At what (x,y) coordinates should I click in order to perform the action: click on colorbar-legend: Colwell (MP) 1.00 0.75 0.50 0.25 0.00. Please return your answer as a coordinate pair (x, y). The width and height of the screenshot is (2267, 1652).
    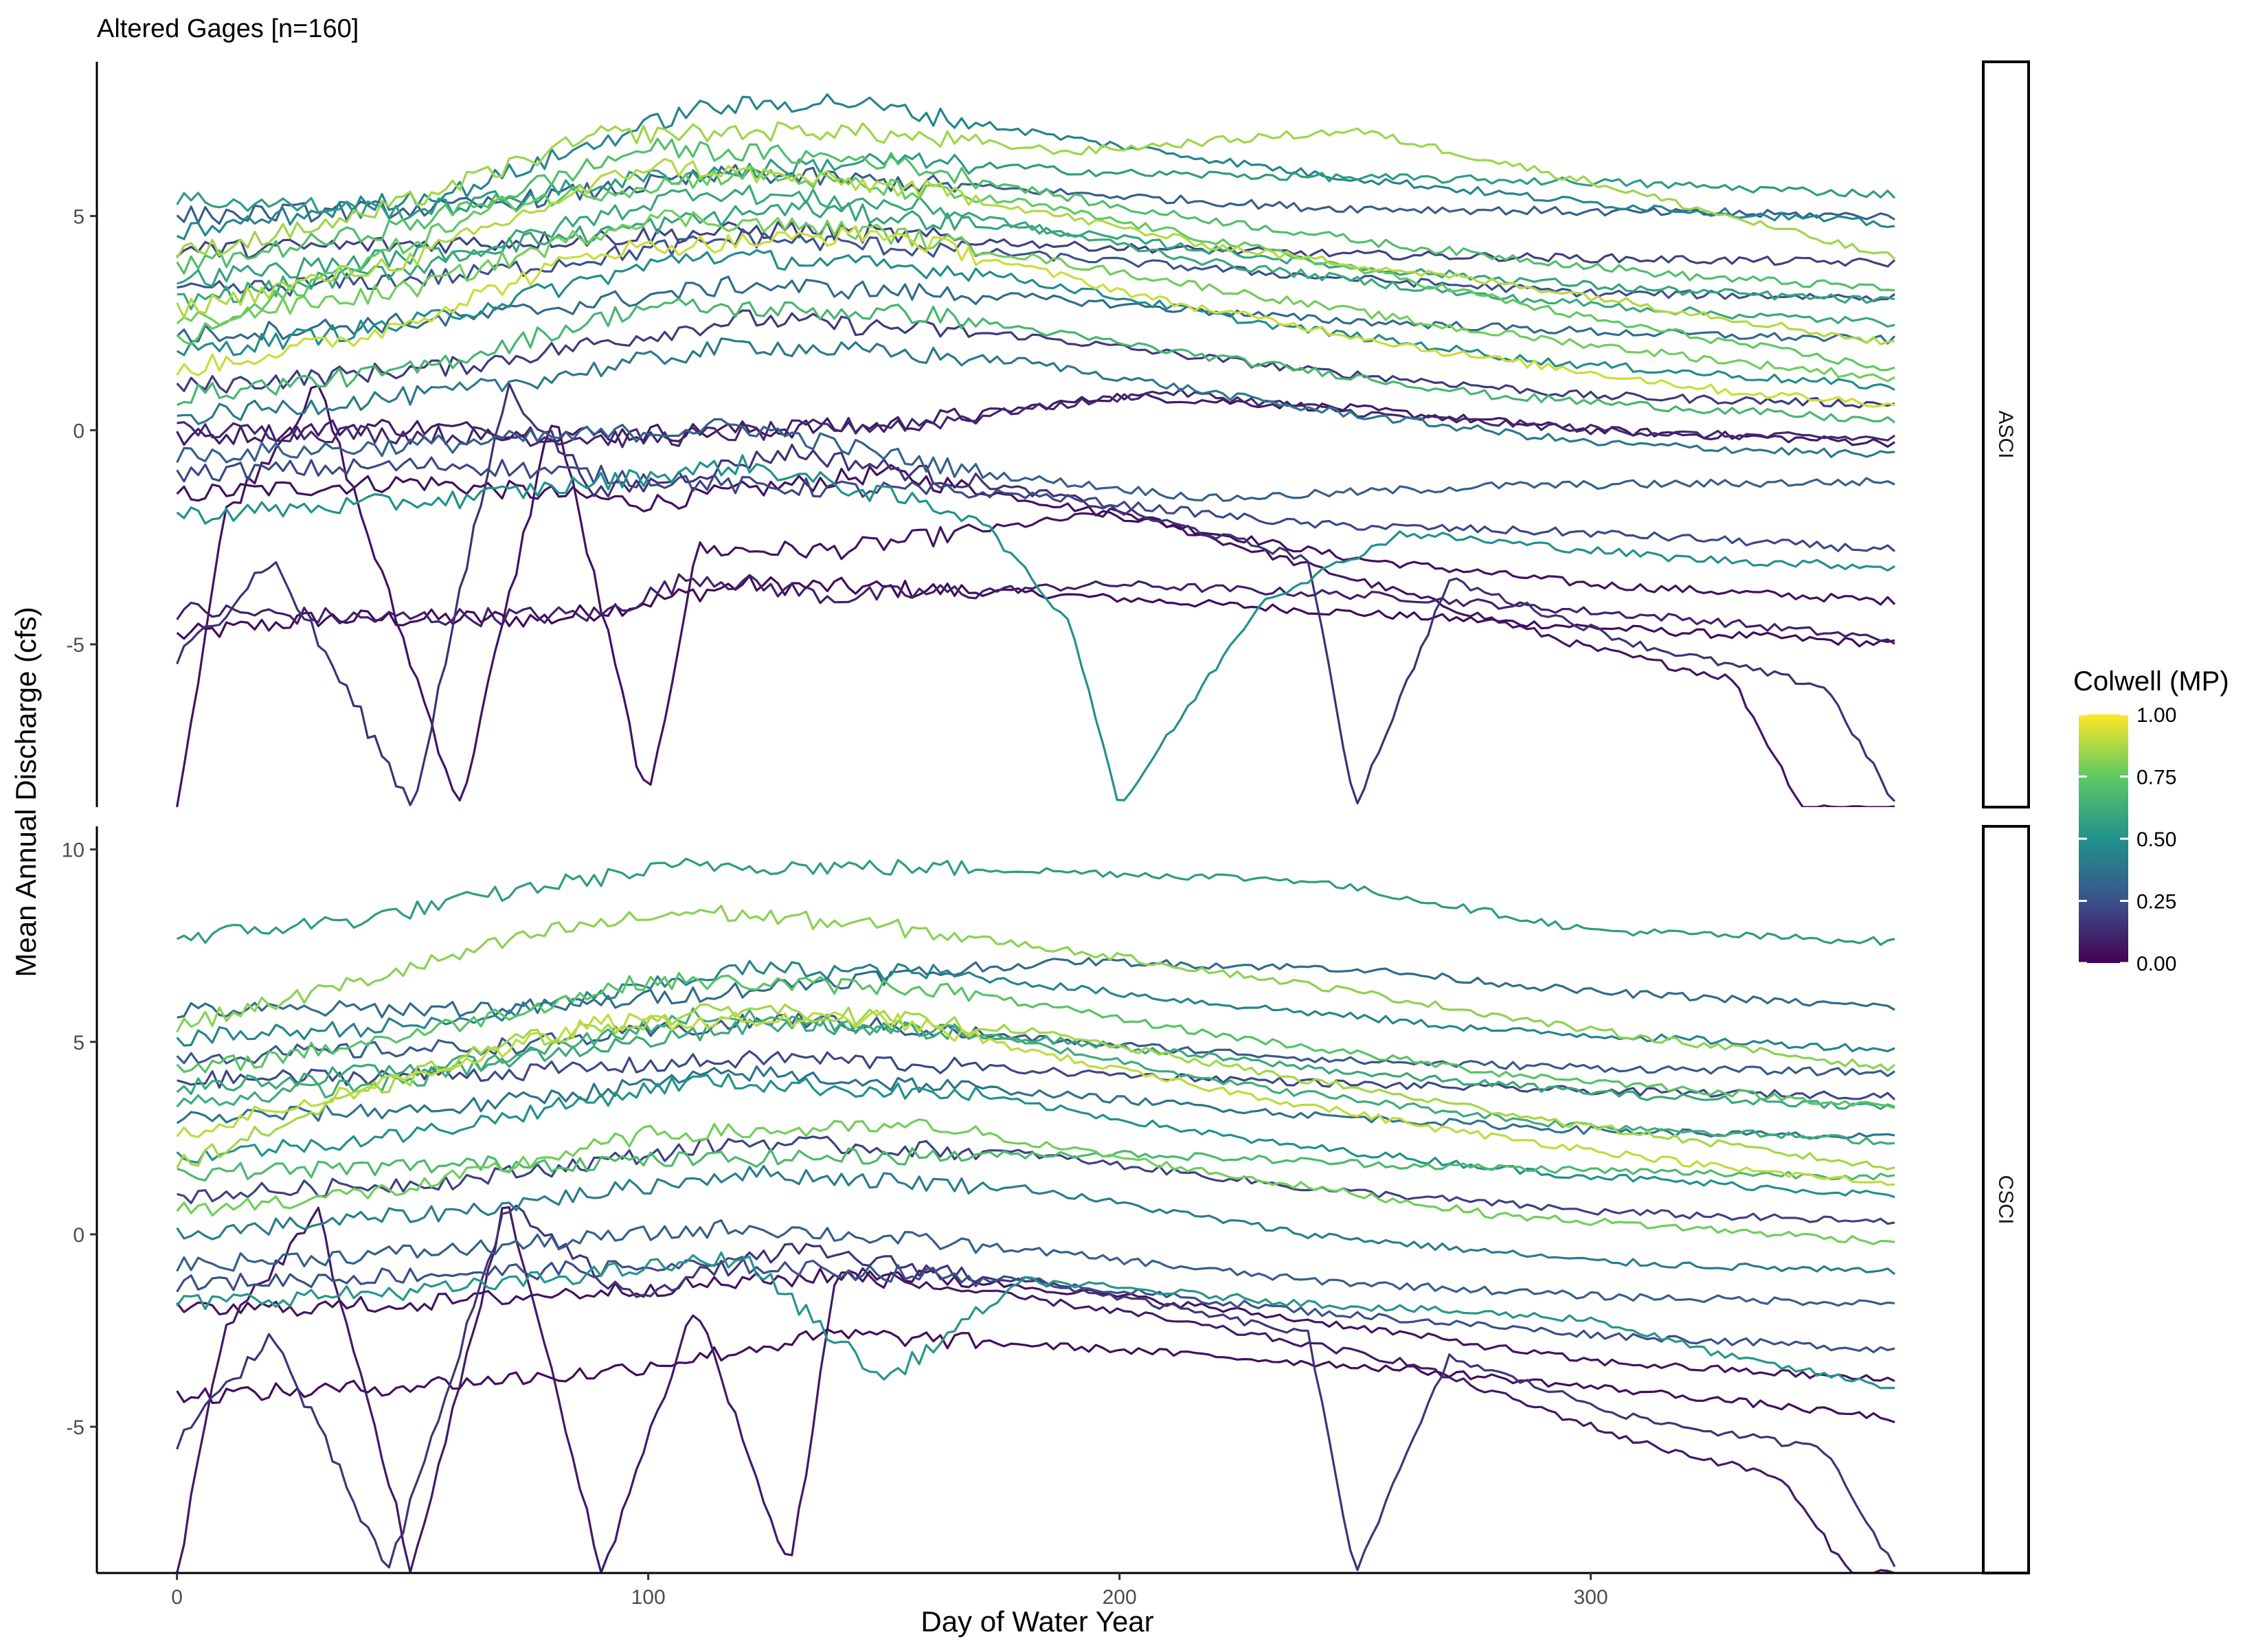
    Looking at the image, I should click on (2151, 820).